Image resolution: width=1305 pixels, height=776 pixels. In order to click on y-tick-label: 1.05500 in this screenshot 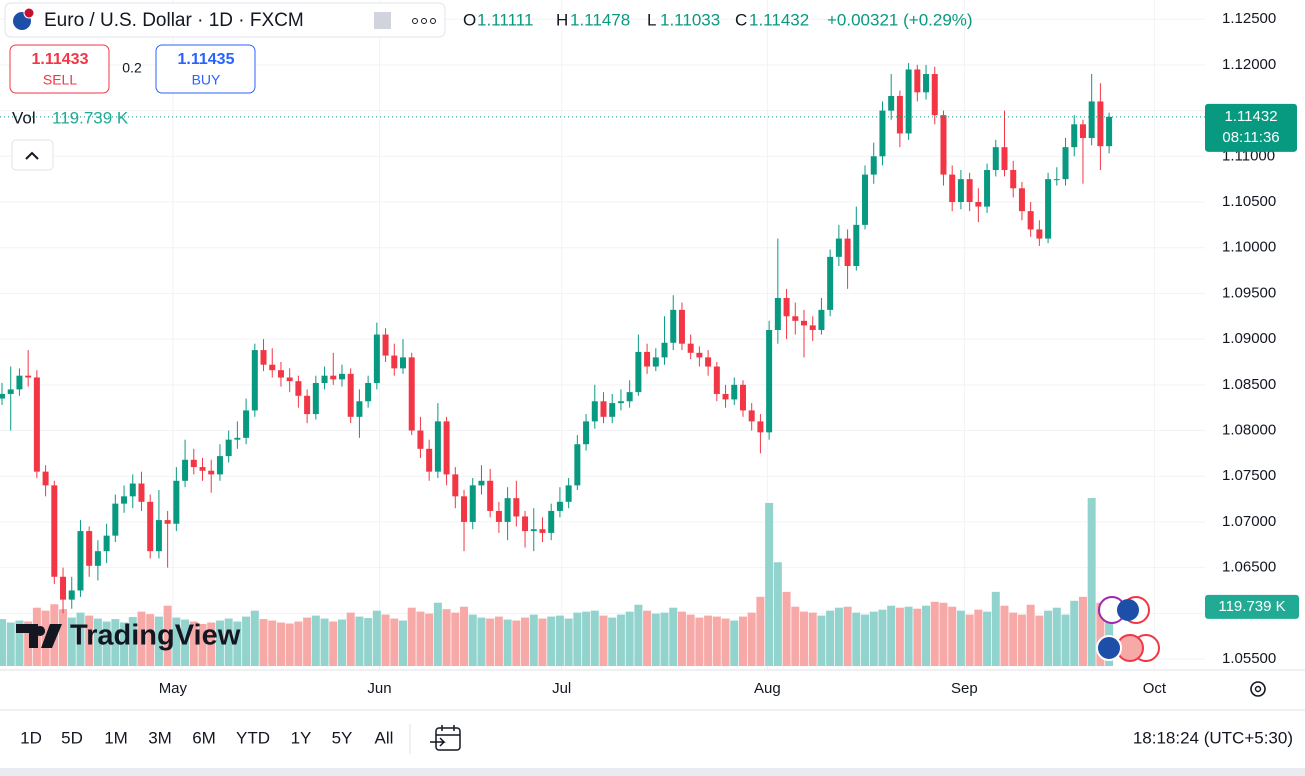, I will do `click(1249, 658)`.